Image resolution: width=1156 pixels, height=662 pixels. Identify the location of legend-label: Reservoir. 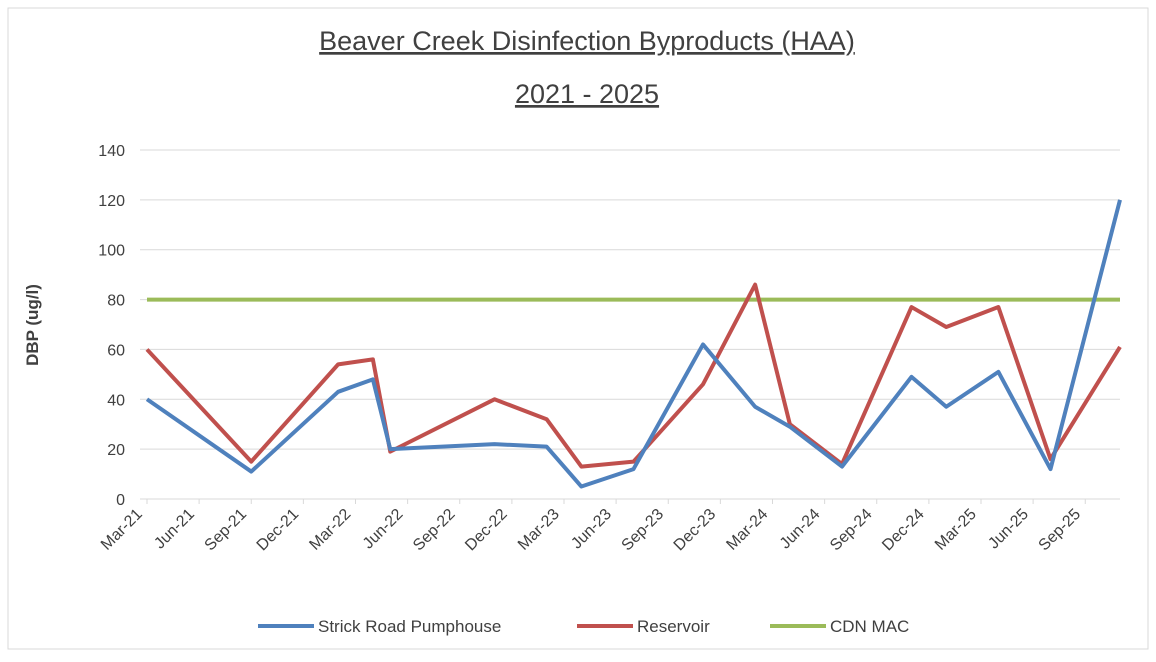
(673, 626).